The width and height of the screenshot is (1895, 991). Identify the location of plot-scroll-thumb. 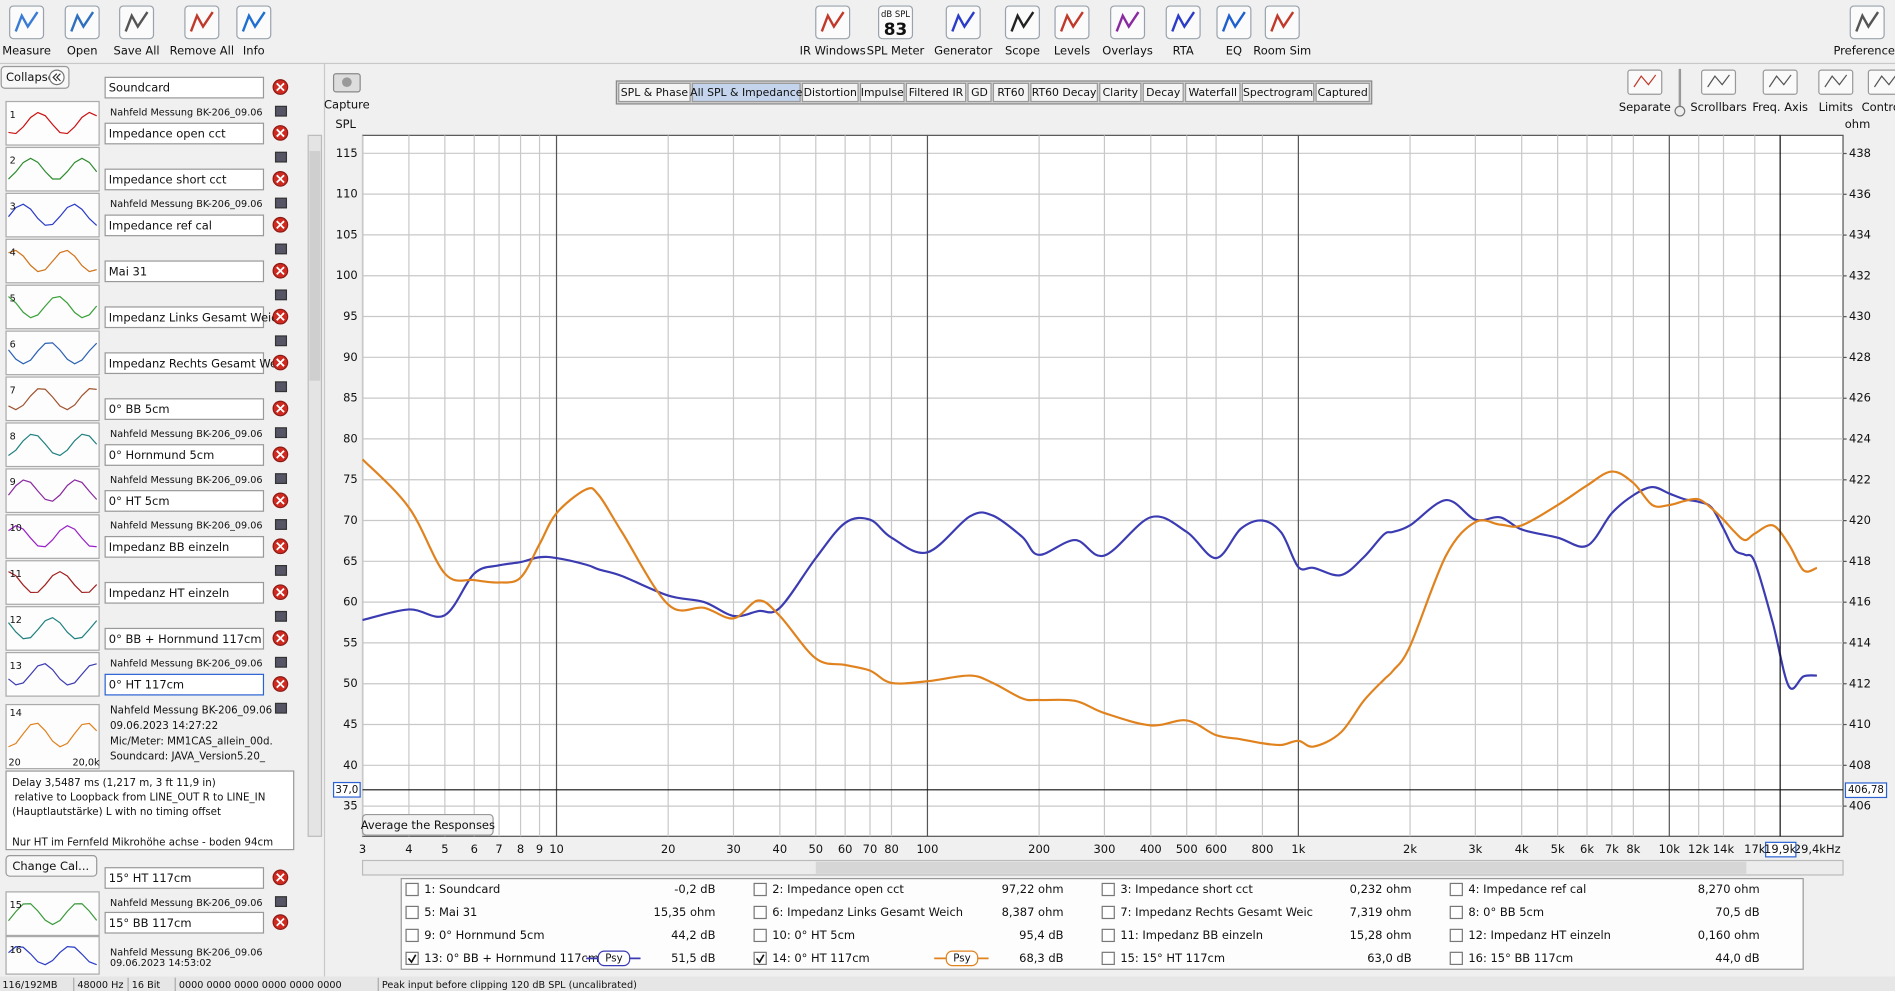
(1281, 867).